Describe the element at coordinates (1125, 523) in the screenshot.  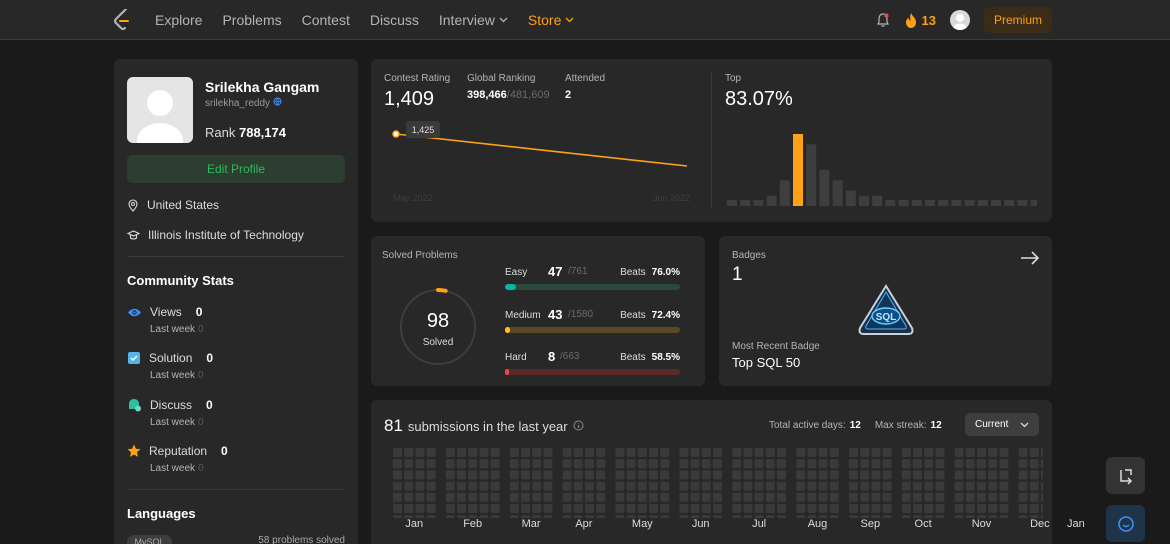
I see `feedback-button` at that location.